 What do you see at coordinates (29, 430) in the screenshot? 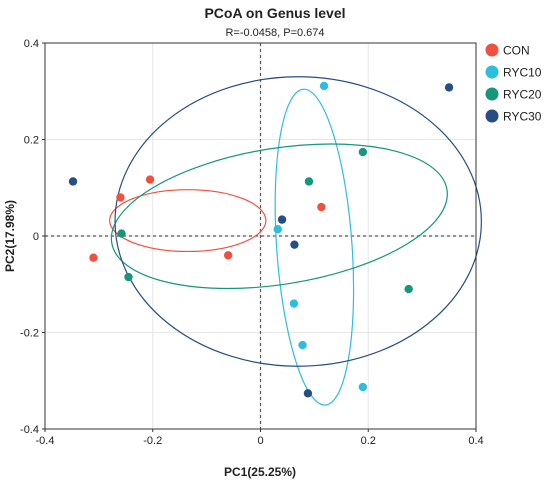
I see `y-tick-label: -0.4` at bounding box center [29, 430].